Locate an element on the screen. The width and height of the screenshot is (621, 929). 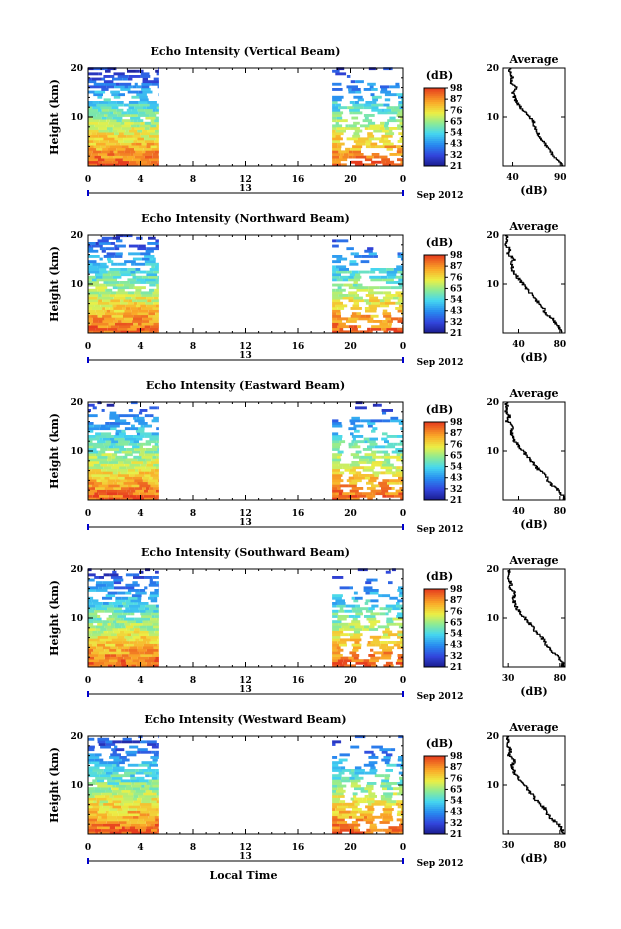
profile-line is located at coordinates (536, 618).